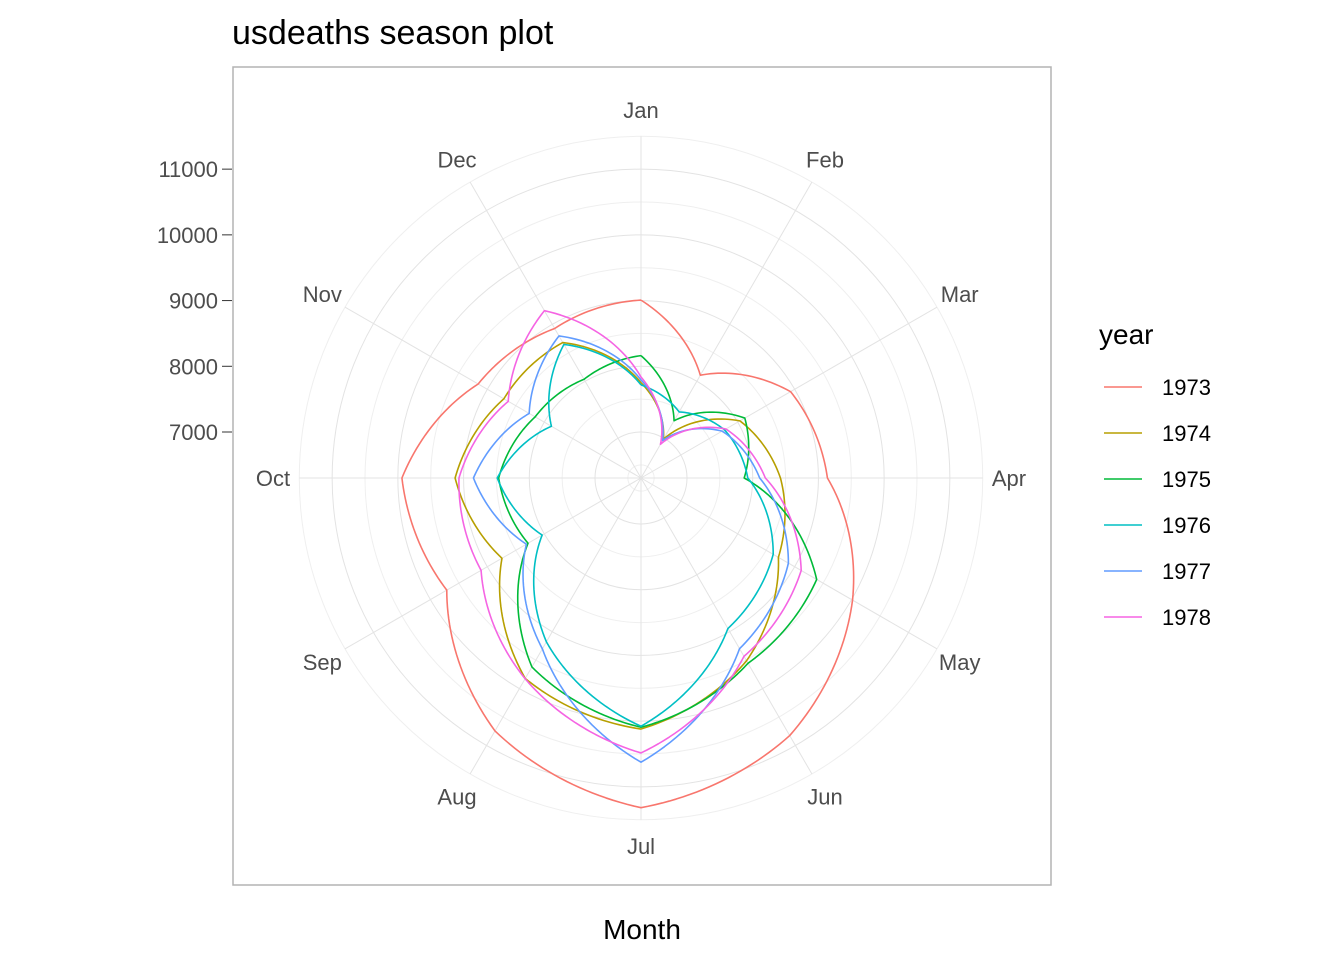 This screenshot has width=1344, height=960. Describe the element at coordinates (273, 478) in the screenshot. I see `month-label: Oct` at that location.